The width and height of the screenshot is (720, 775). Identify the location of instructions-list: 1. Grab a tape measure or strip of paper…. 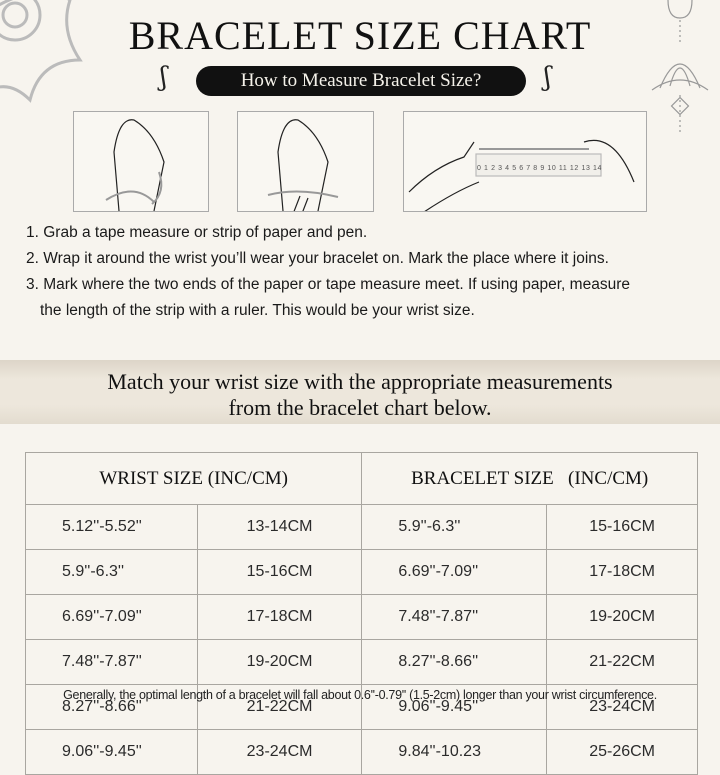
(328, 272).